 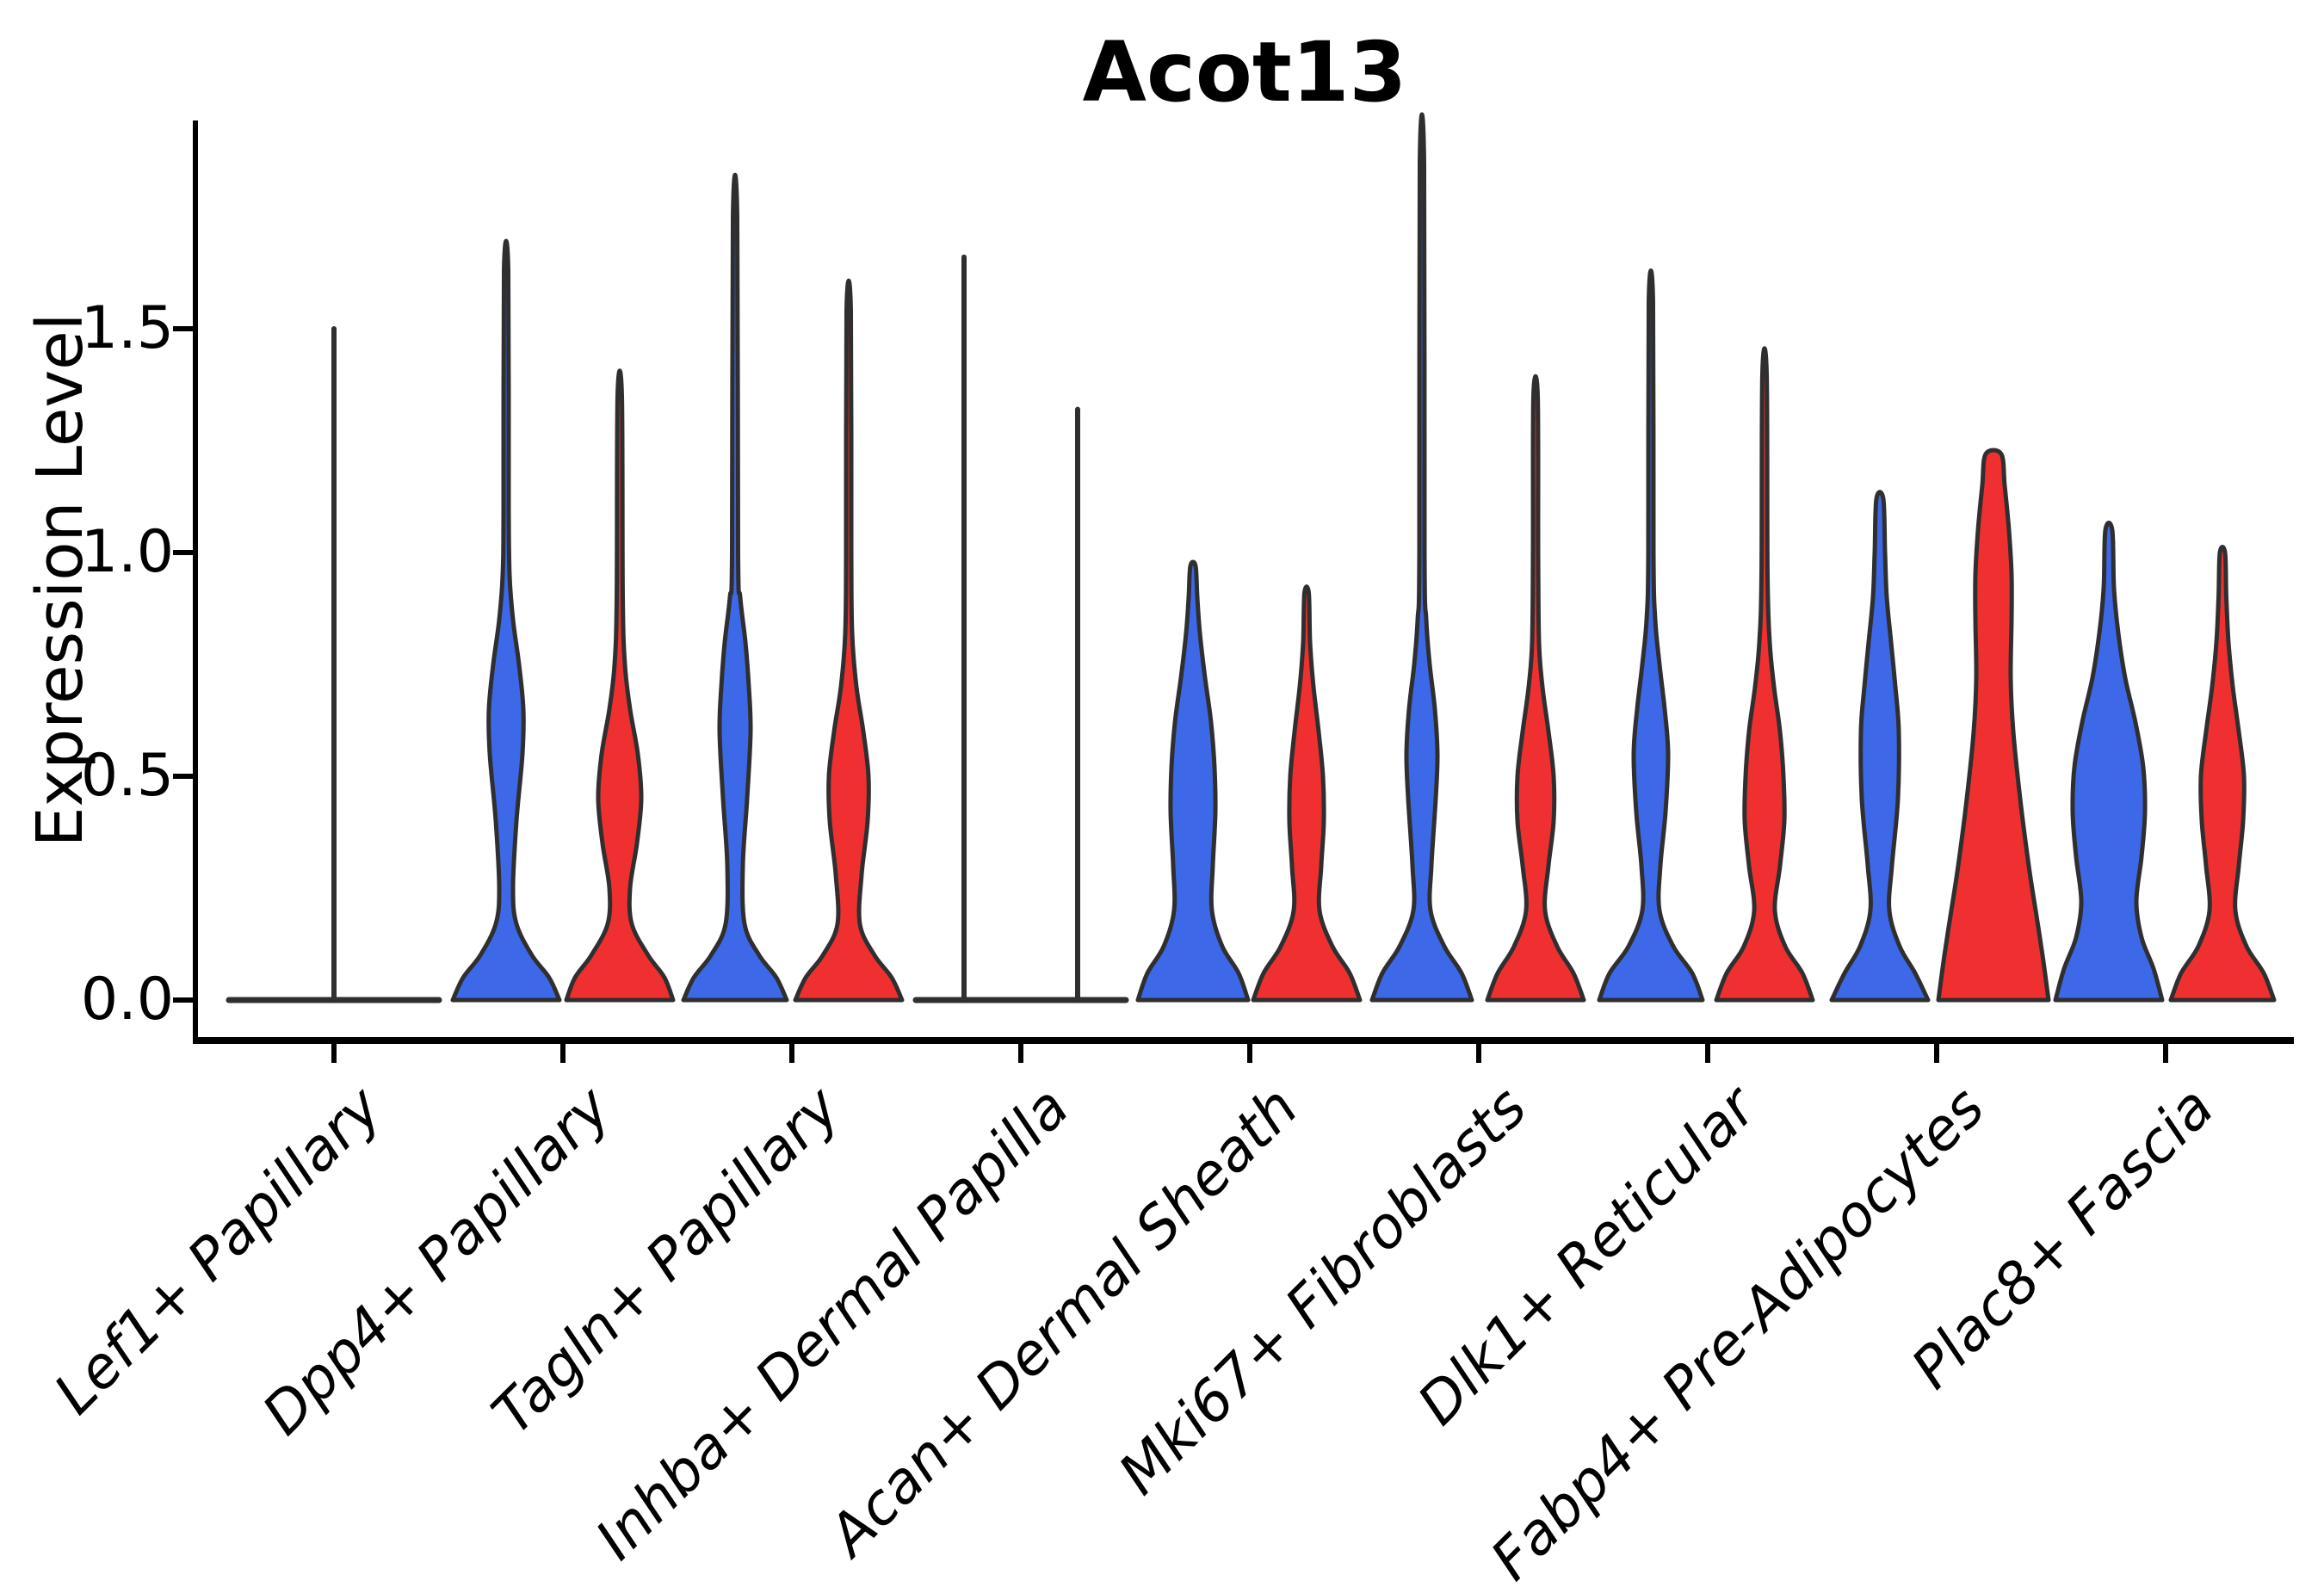 I want to click on y-tick-label: 0.0, so click(x=127, y=1000).